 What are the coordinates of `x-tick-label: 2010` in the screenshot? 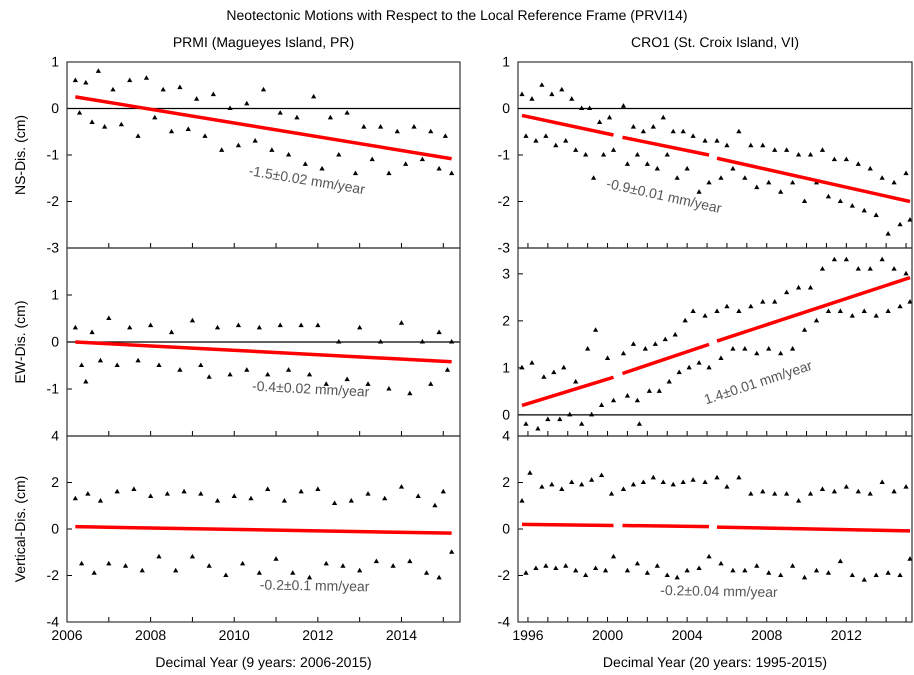 It's located at (234, 634).